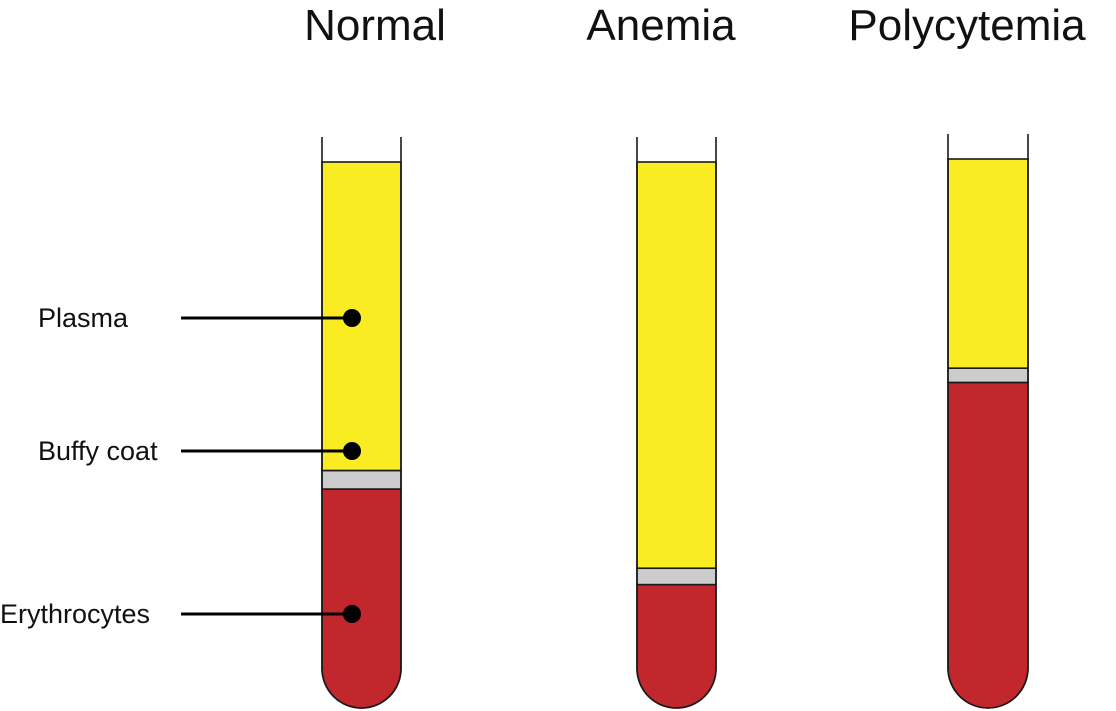  I want to click on tube-anemia-outline, so click(676, 423).